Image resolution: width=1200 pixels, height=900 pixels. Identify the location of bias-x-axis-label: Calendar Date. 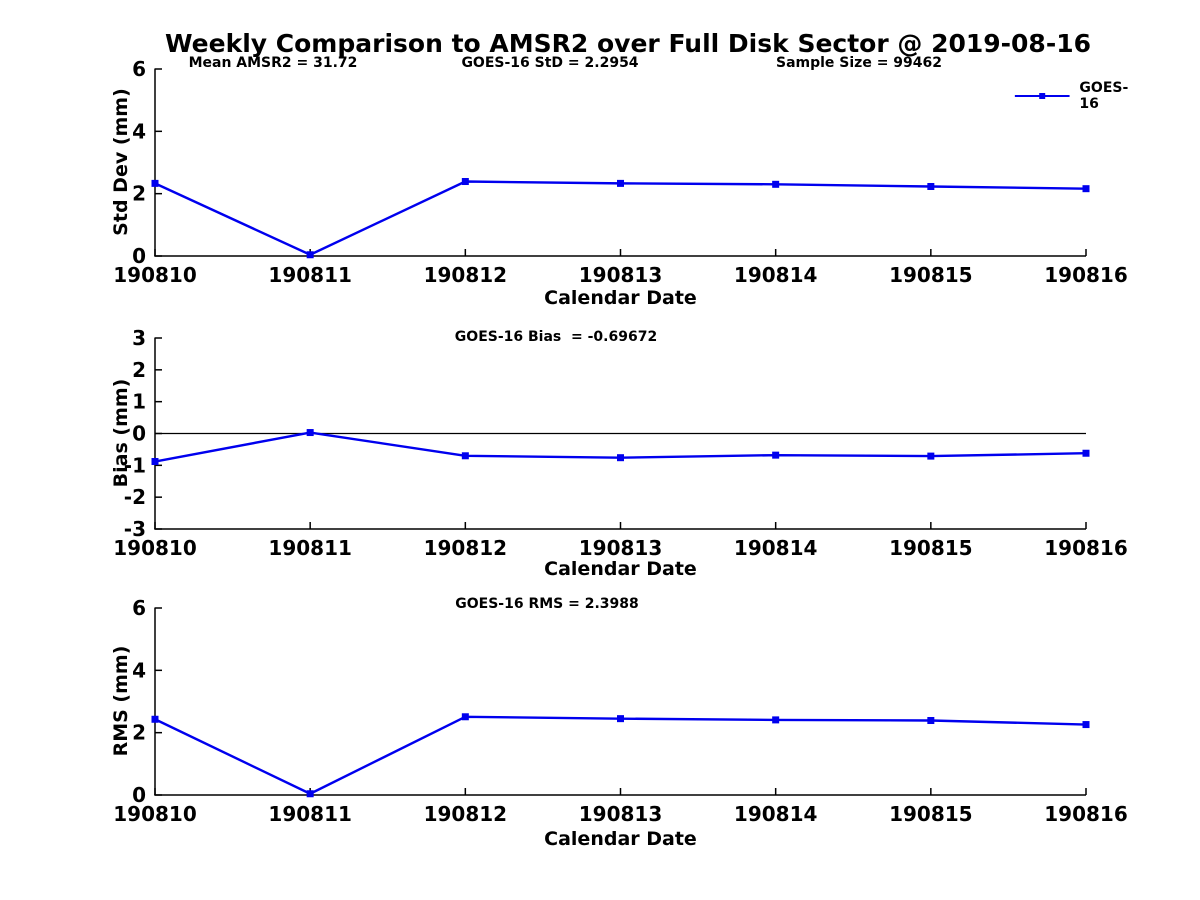
(620, 569).